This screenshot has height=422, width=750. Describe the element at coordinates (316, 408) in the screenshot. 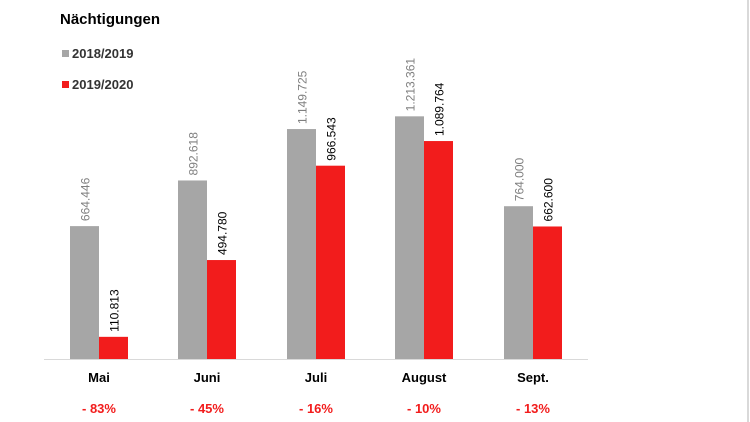

I see `change-label-2: - 16%` at that location.